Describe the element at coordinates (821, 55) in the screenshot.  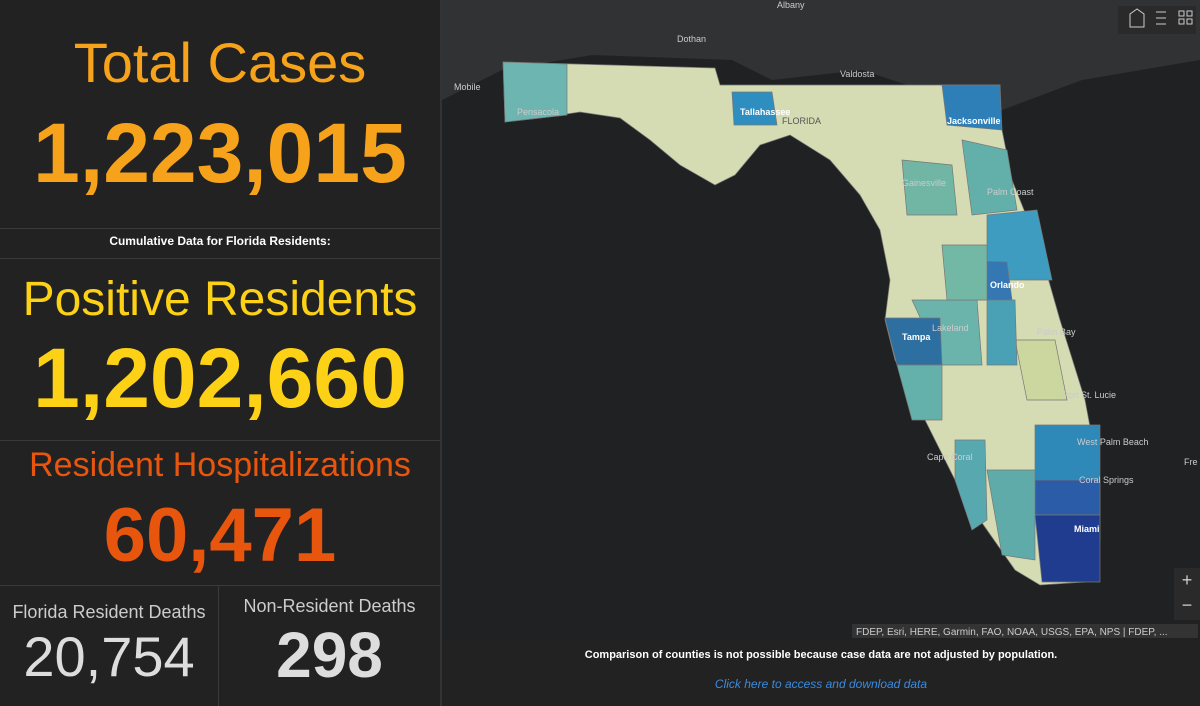
I see `land` at that location.